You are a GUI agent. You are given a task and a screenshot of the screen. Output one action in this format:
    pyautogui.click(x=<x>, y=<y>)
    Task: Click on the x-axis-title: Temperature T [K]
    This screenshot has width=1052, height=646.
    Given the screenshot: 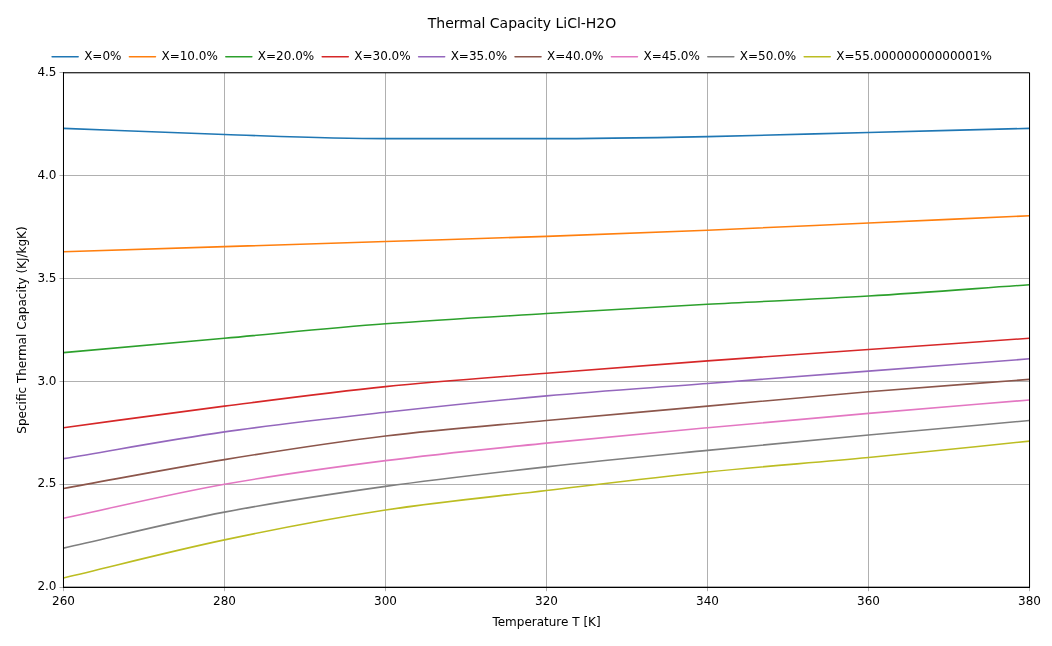 What is the action you would take?
    pyautogui.click(x=546, y=621)
    